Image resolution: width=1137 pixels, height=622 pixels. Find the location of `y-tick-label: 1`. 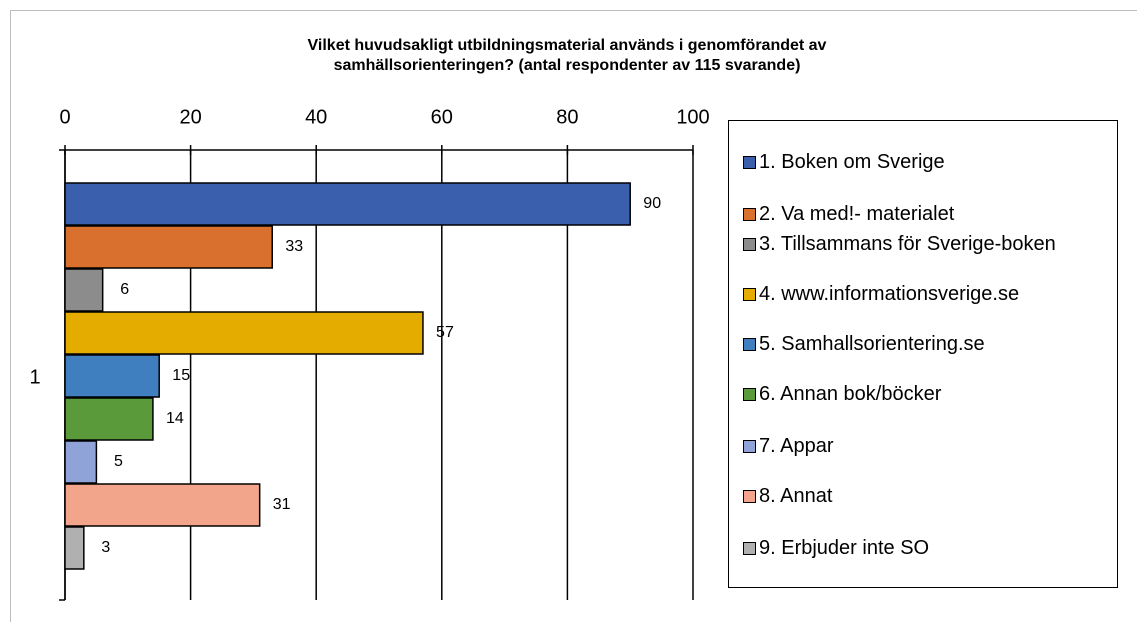

y-tick-label: 1 is located at coordinates (34, 377).